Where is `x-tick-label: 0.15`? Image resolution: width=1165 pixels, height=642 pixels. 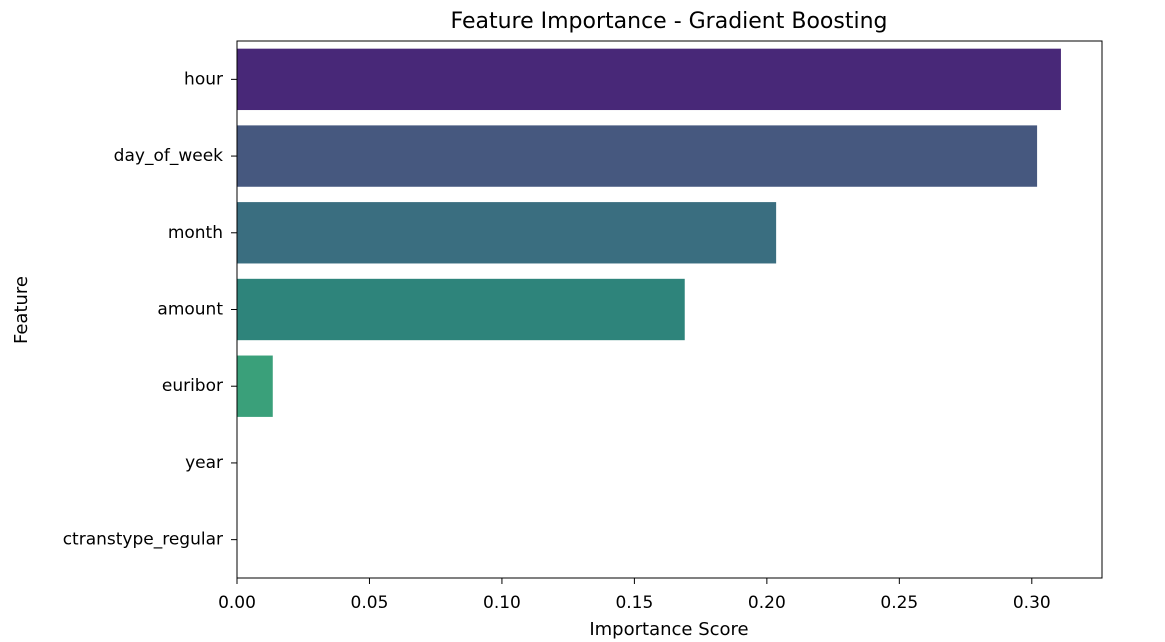
x-tick-label: 0.15 is located at coordinates (634, 603).